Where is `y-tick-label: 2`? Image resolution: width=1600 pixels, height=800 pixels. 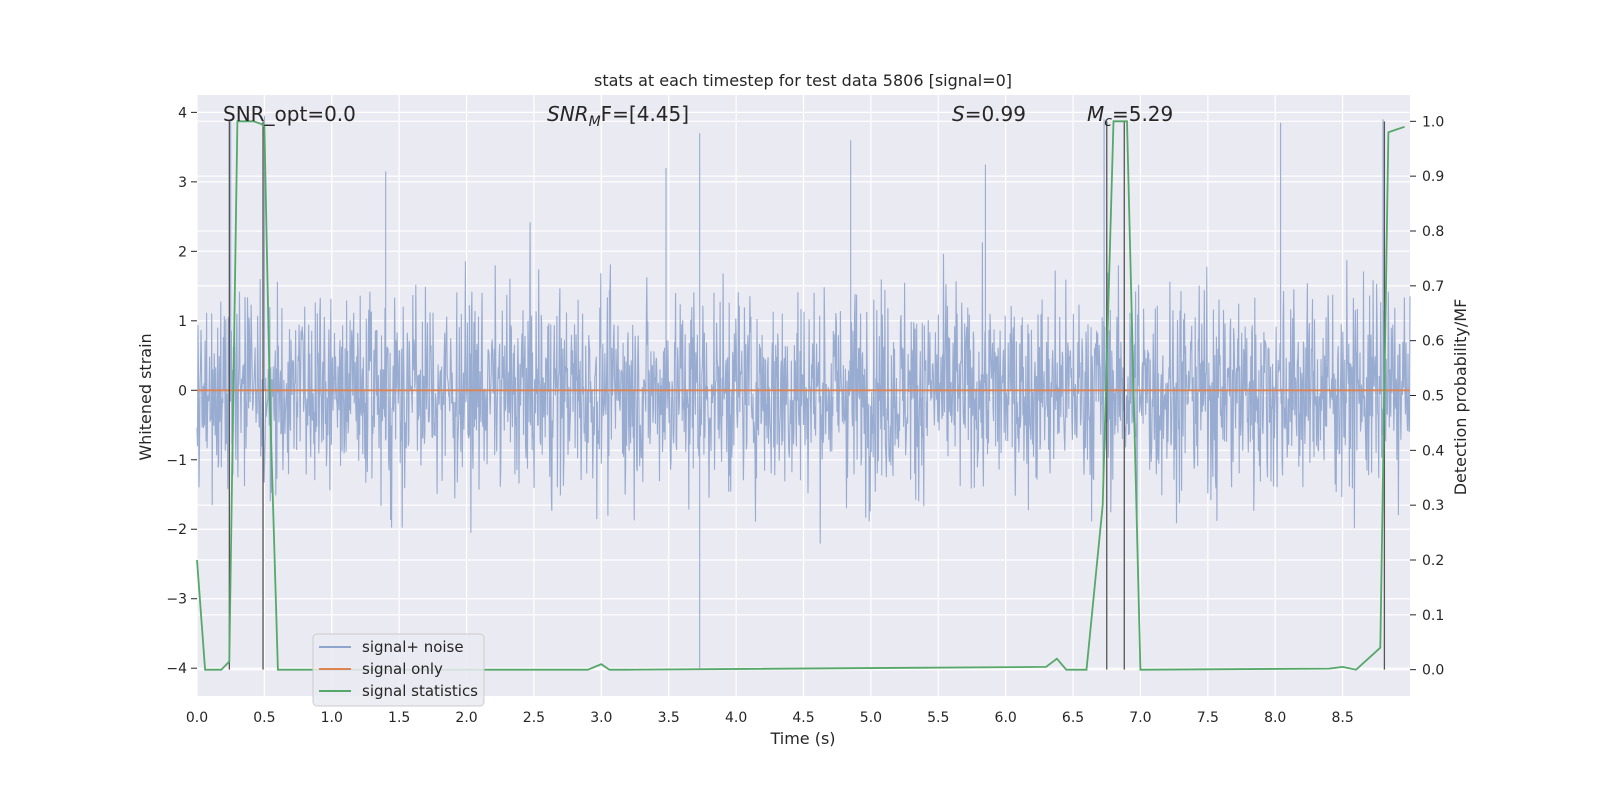
y-tick-label: 2 is located at coordinates (182, 252).